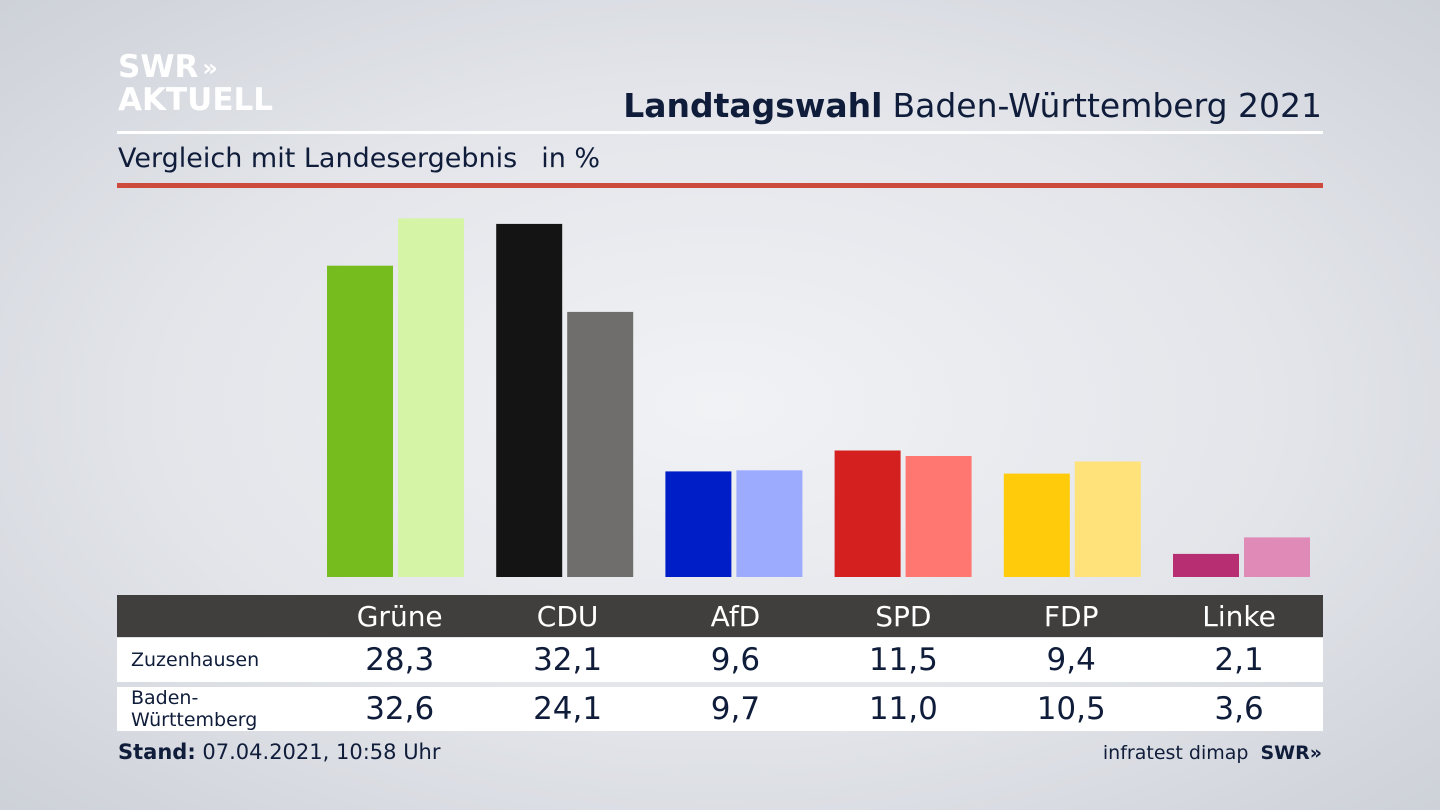 This screenshot has width=1440, height=810. What do you see at coordinates (1175, 753) in the screenshot?
I see `source-text: infratest dimap` at bounding box center [1175, 753].